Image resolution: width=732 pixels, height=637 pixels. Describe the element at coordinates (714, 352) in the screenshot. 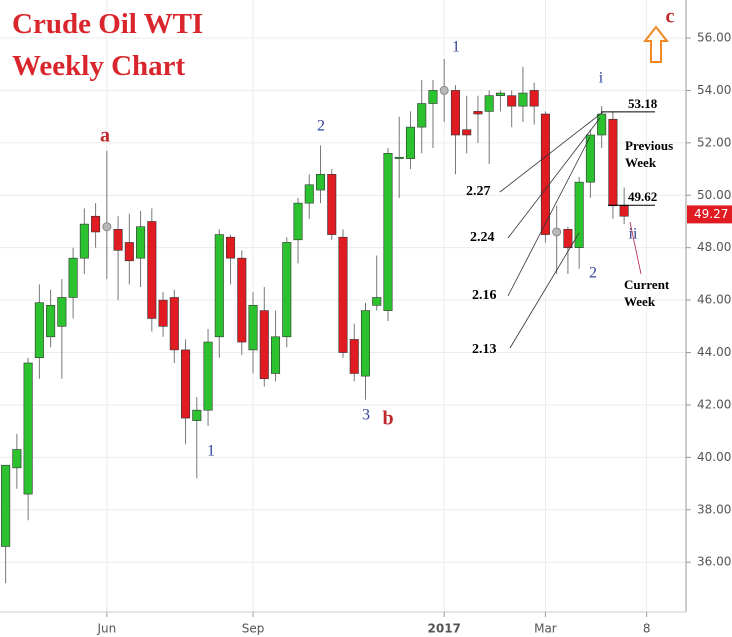

I see `y-tick-label: 44.00` at that location.